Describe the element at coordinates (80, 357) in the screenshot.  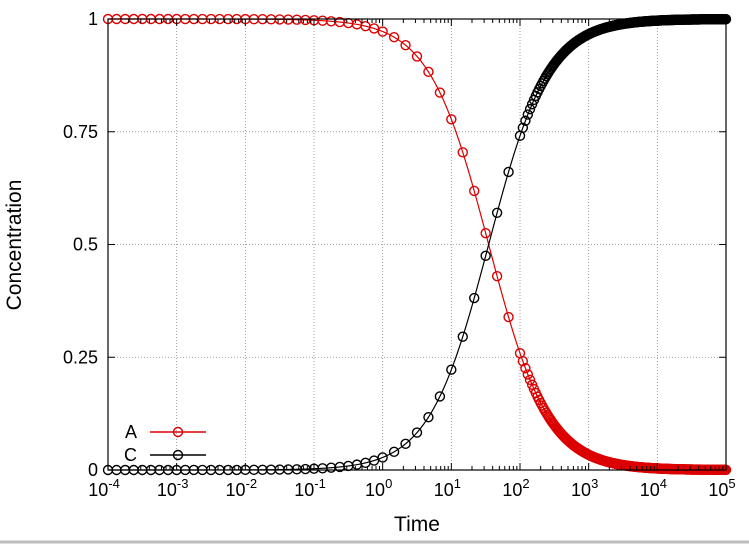
I see `y-tick-label: 0.25` at that location.